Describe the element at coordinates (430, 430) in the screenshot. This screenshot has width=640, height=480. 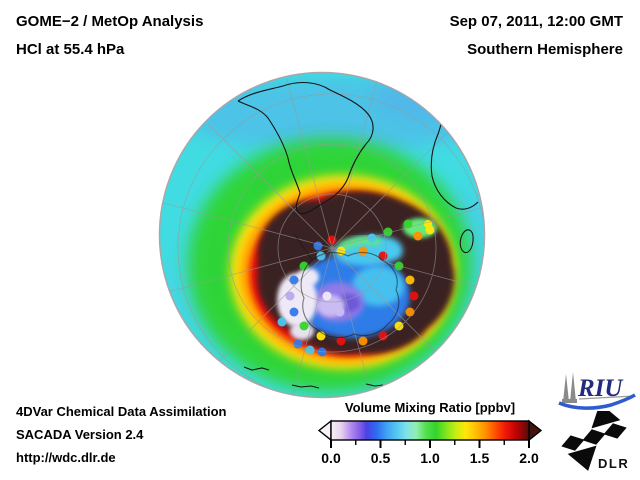
I see `colorbar-gradient-bar` at that location.